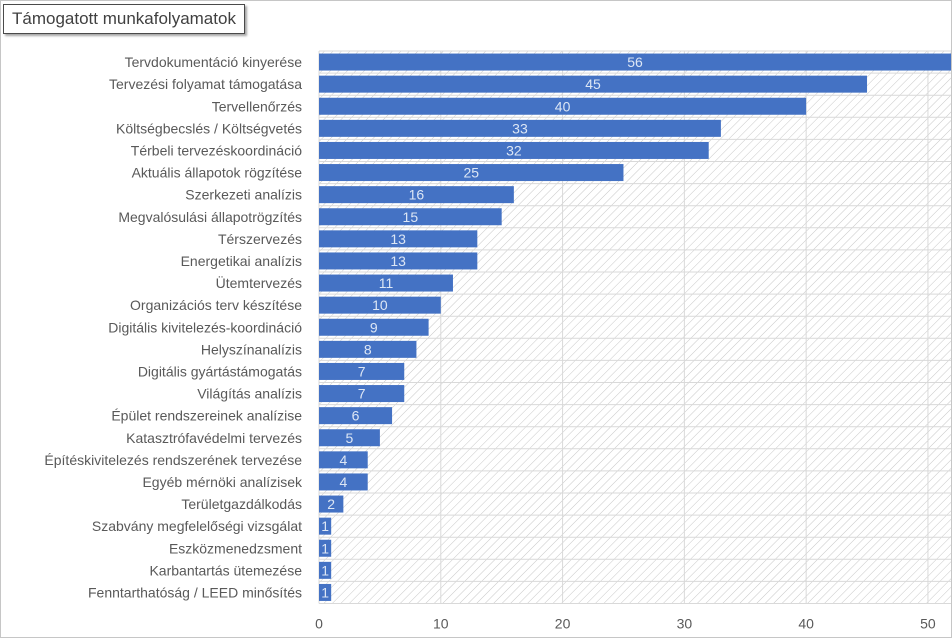 The height and width of the screenshot is (638, 952). Describe the element at coordinates (249, 394) in the screenshot. I see `category-label: Világítás analízis` at that location.